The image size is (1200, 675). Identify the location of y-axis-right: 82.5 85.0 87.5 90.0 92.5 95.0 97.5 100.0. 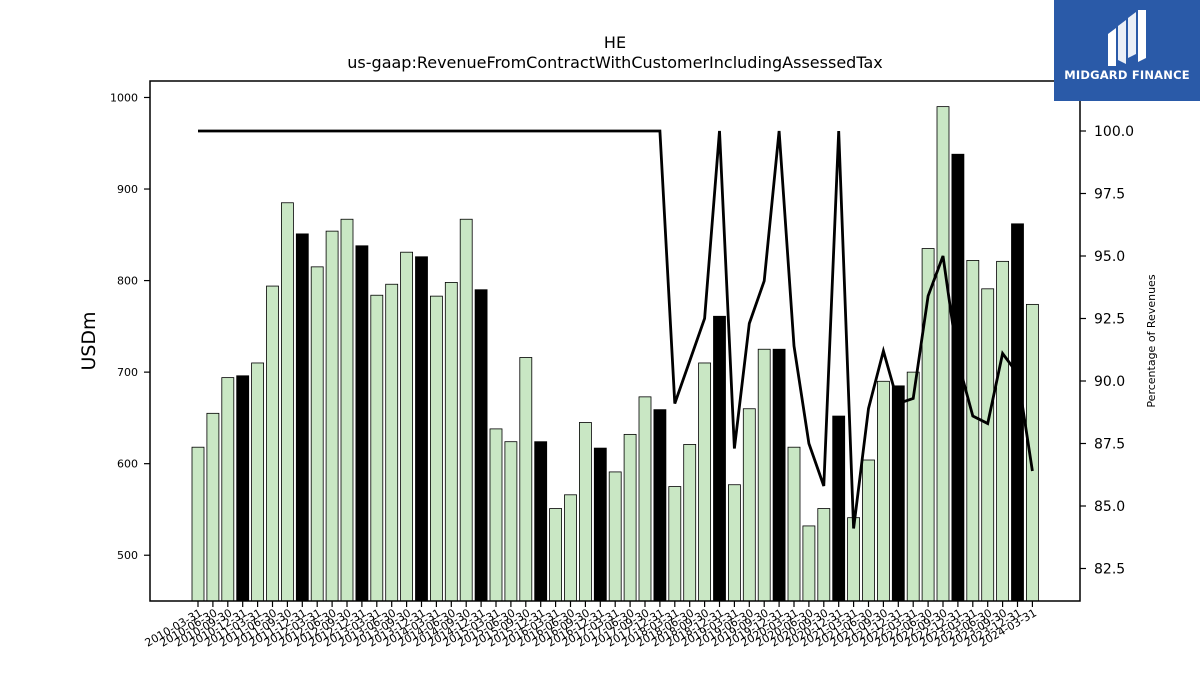
(1107, 351).